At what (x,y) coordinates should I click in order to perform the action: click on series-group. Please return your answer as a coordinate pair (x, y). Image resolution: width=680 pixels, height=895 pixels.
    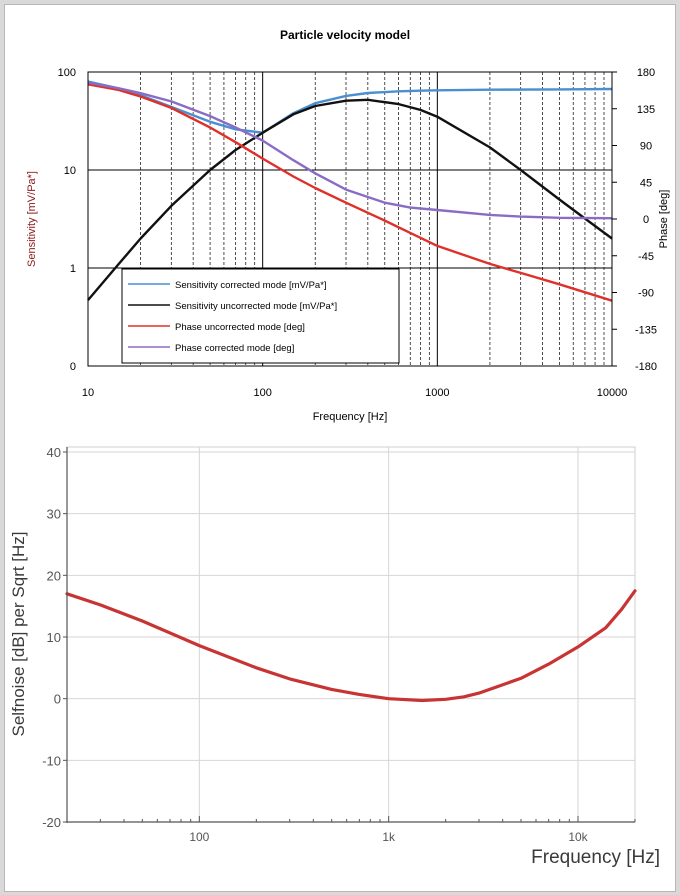
    Looking at the image, I should click on (351, 646).